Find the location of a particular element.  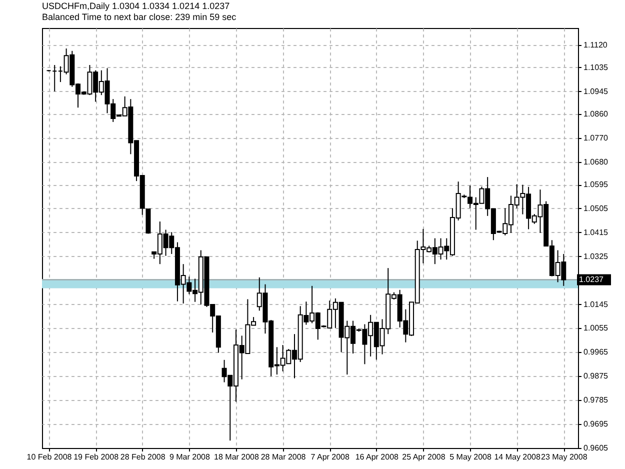

candlestick is located at coordinates (148, 221).